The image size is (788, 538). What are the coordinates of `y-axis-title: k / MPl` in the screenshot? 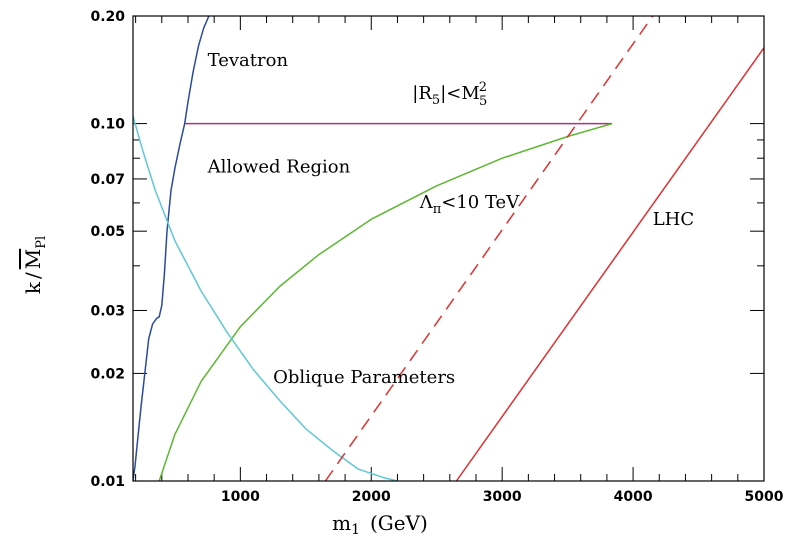 It's located at (35, 265).